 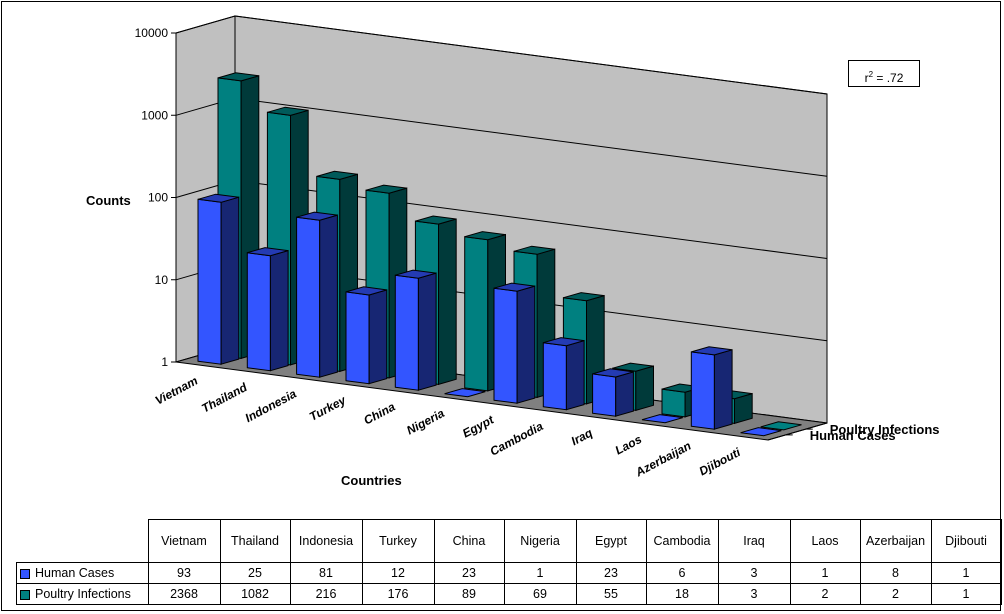 I want to click on bar-human-cases-china, so click(x=415, y=330).